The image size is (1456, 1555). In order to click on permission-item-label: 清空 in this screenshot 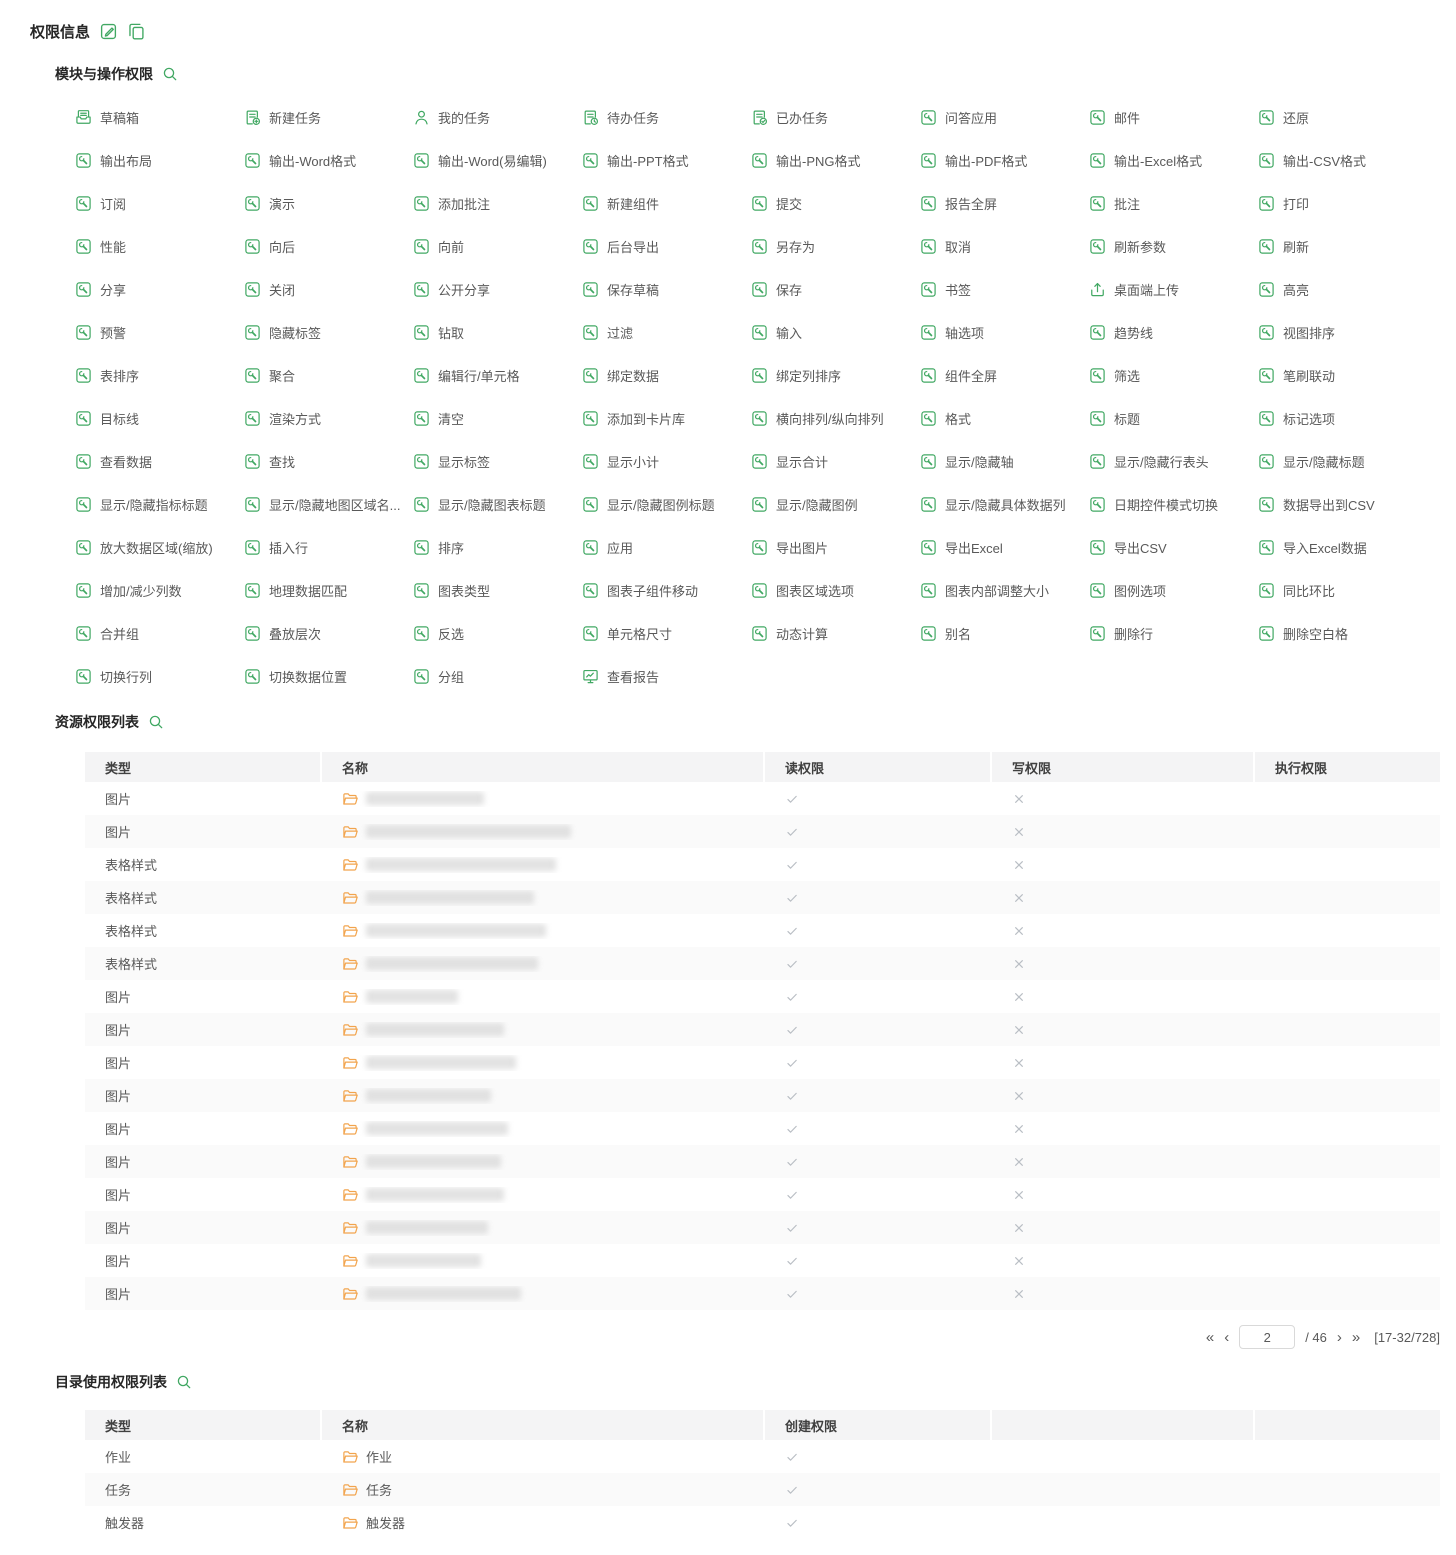, I will do `click(451, 419)`.